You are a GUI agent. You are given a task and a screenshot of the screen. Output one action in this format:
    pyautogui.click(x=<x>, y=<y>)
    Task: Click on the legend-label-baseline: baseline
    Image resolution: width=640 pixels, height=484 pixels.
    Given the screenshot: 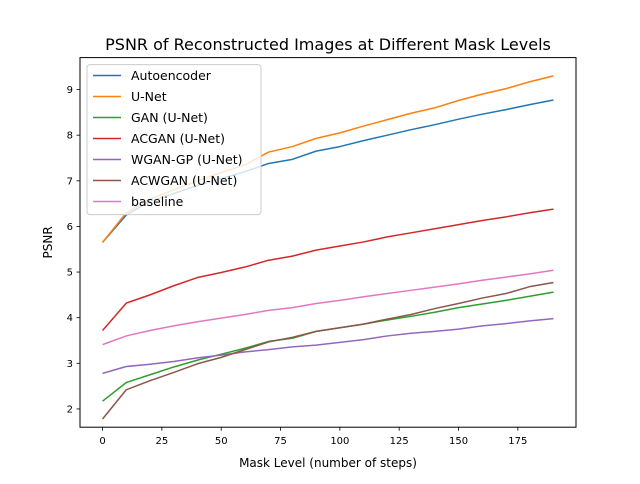 What is the action you would take?
    pyautogui.click(x=157, y=201)
    